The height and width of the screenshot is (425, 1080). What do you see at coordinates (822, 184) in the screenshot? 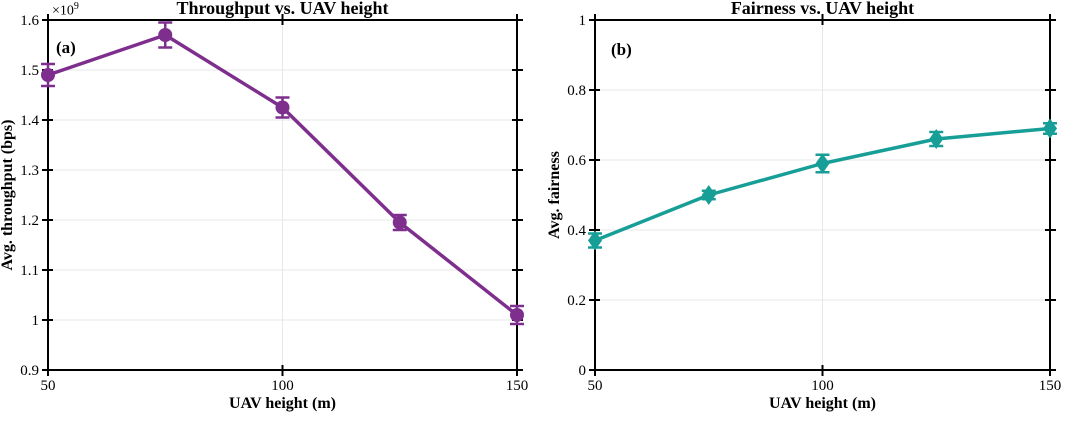
I see `data-point-markers` at bounding box center [822, 184].